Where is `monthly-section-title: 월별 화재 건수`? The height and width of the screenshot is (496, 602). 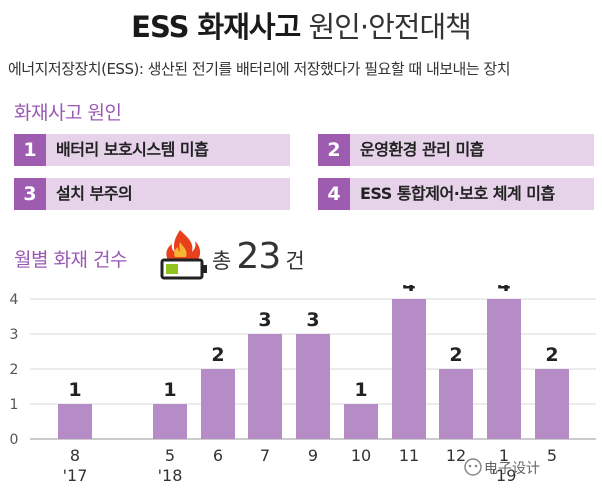
monthly-section-title: 월별 화재 건수 is located at coordinates (70, 260).